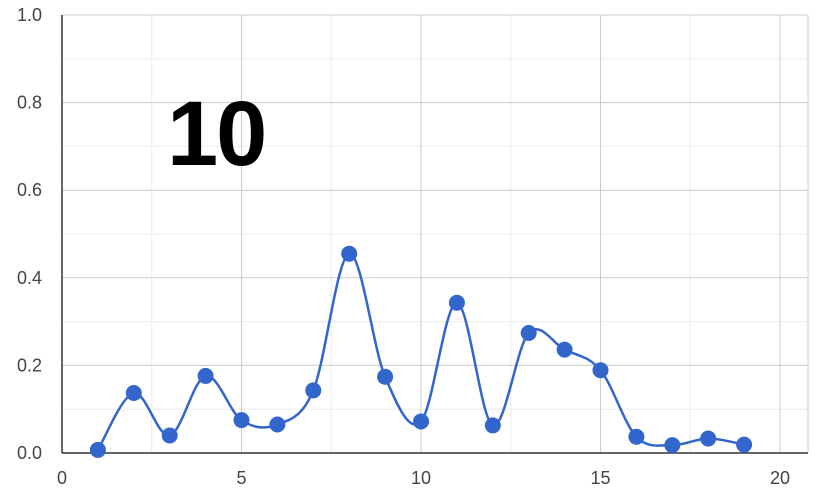 The width and height of the screenshot is (817, 497). Describe the element at coordinates (29, 103) in the screenshot. I see `y-tick-label: 0.8` at that location.